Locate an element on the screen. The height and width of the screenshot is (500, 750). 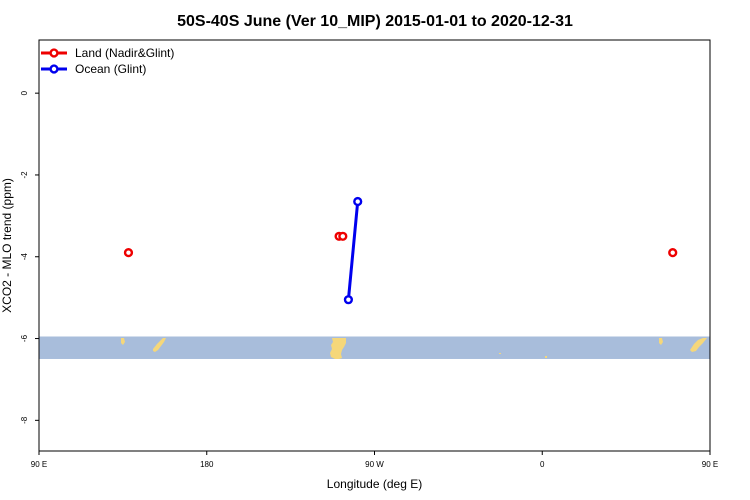
series-line is located at coordinates (353, 250).